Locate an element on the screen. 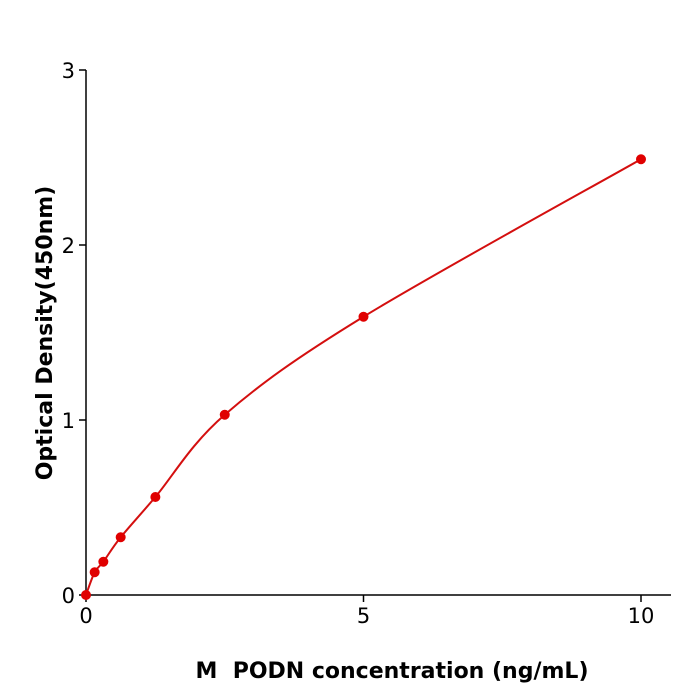  x-axis-label: M PODN concentration (ng/mL) is located at coordinates (391, 671).